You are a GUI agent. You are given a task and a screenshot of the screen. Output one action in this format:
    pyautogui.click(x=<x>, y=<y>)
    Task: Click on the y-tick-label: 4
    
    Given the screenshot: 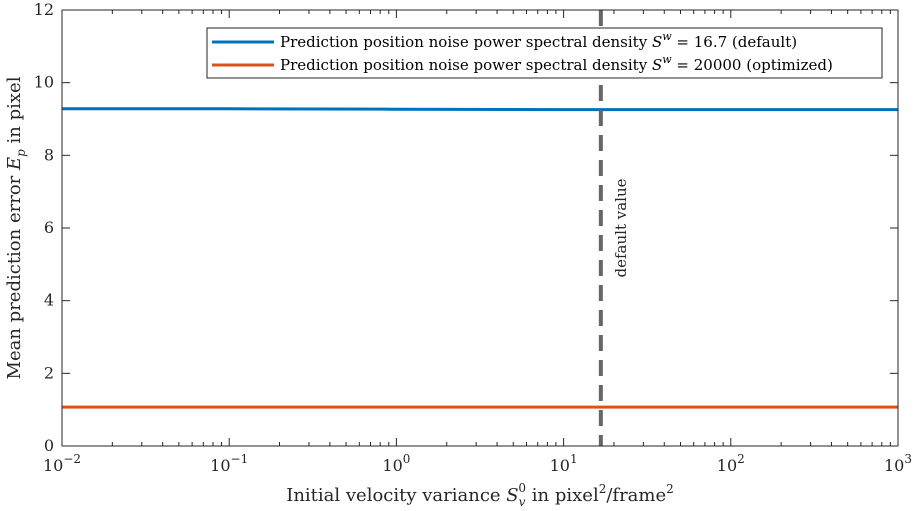 What is the action you would take?
    pyautogui.click(x=49, y=300)
    